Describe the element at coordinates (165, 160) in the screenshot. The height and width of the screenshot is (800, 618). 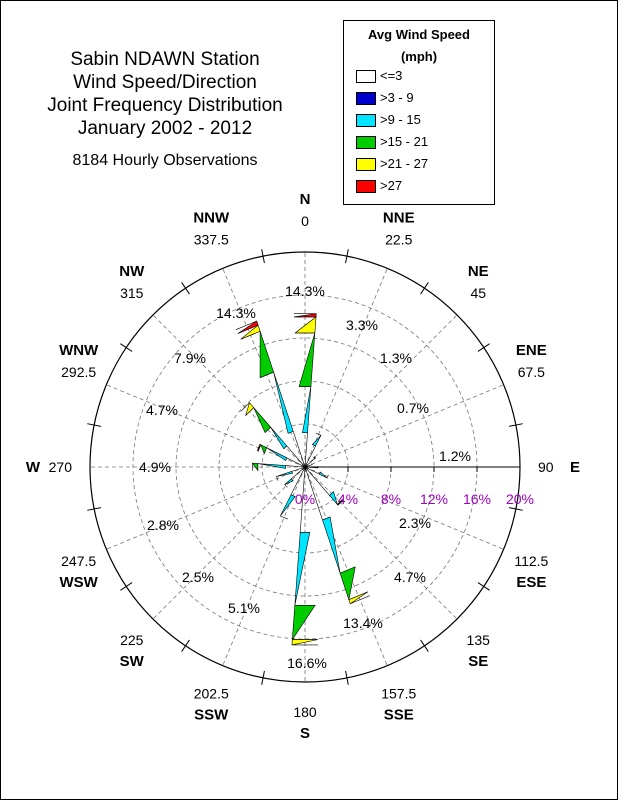
I see `observation-count: 8184 Hourly Observations` at that location.